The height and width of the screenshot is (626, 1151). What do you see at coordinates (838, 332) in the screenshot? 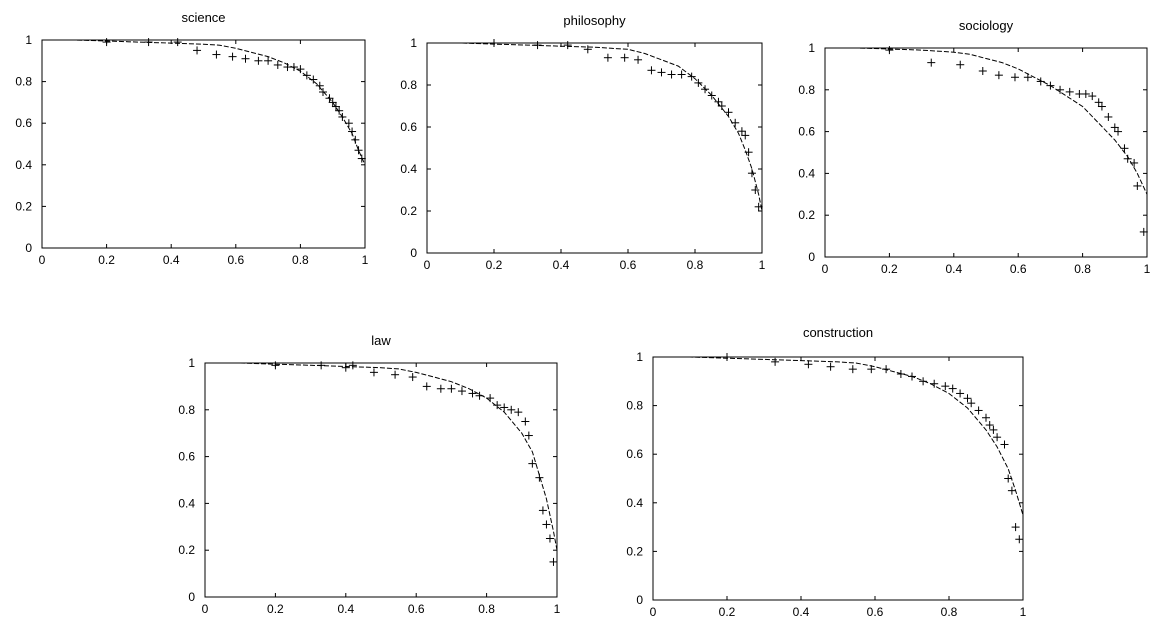
I see `chart-title: construction` at bounding box center [838, 332].